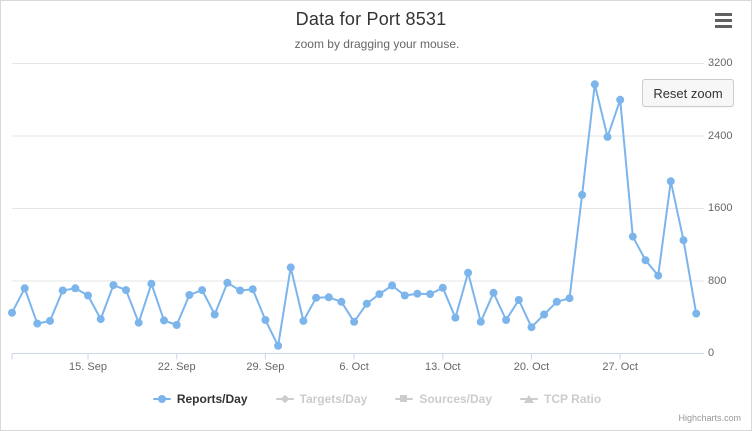  What do you see at coordinates (531, 367) in the screenshot?
I see `x-axis-label: 20. Oct` at bounding box center [531, 367].